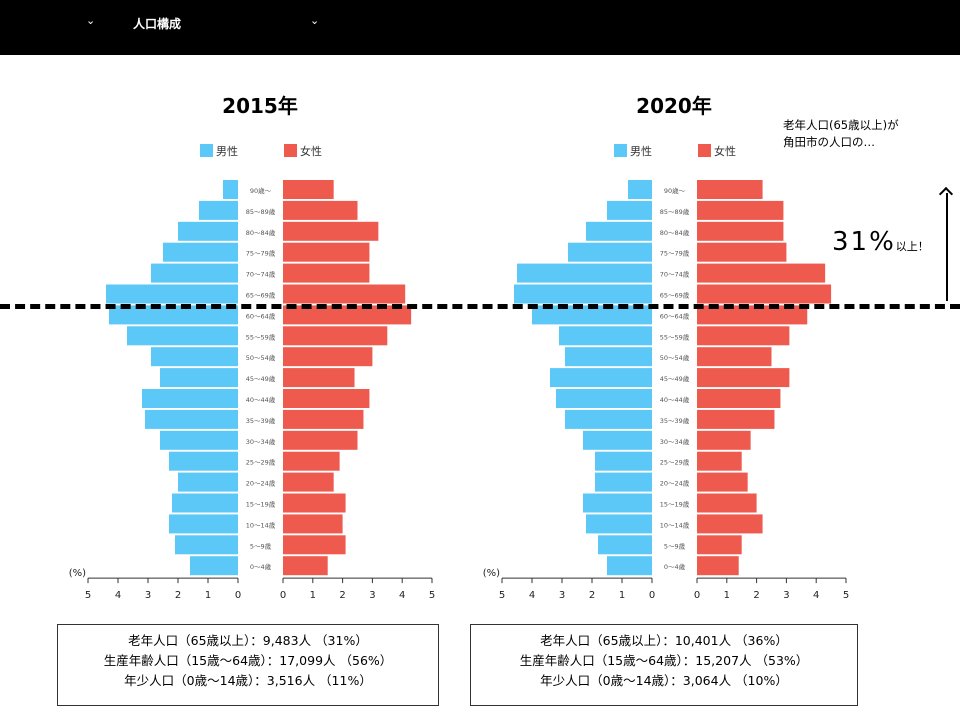 The image size is (960, 720). Describe the element at coordinates (675, 483) in the screenshot. I see `age-group-label: 20～24歳` at that location.